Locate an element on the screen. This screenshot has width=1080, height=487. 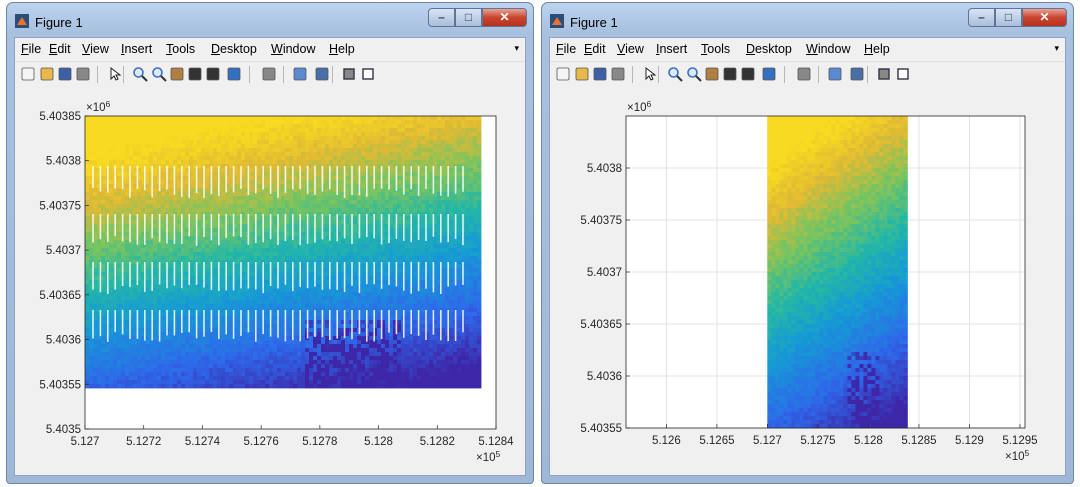
colorbar-icon is located at coordinates (300, 74).